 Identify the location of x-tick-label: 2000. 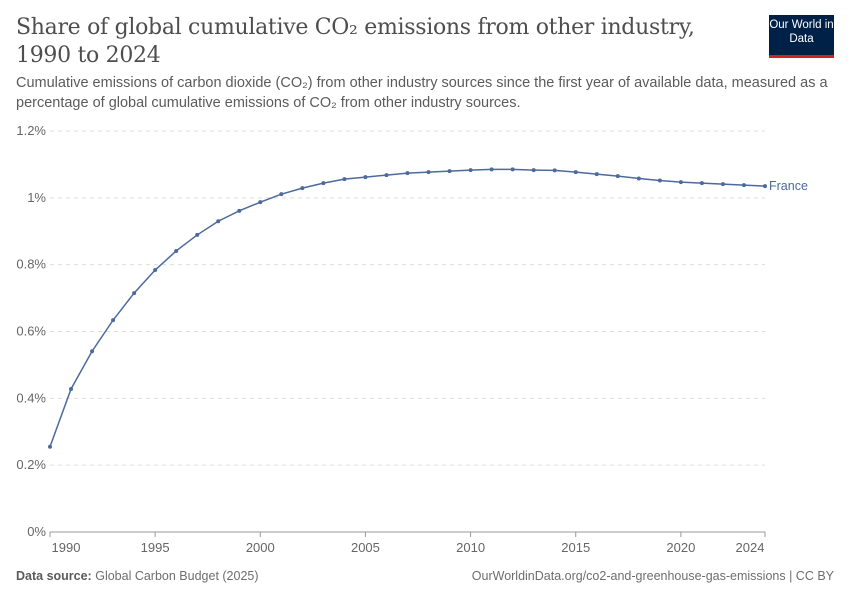
(260, 547).